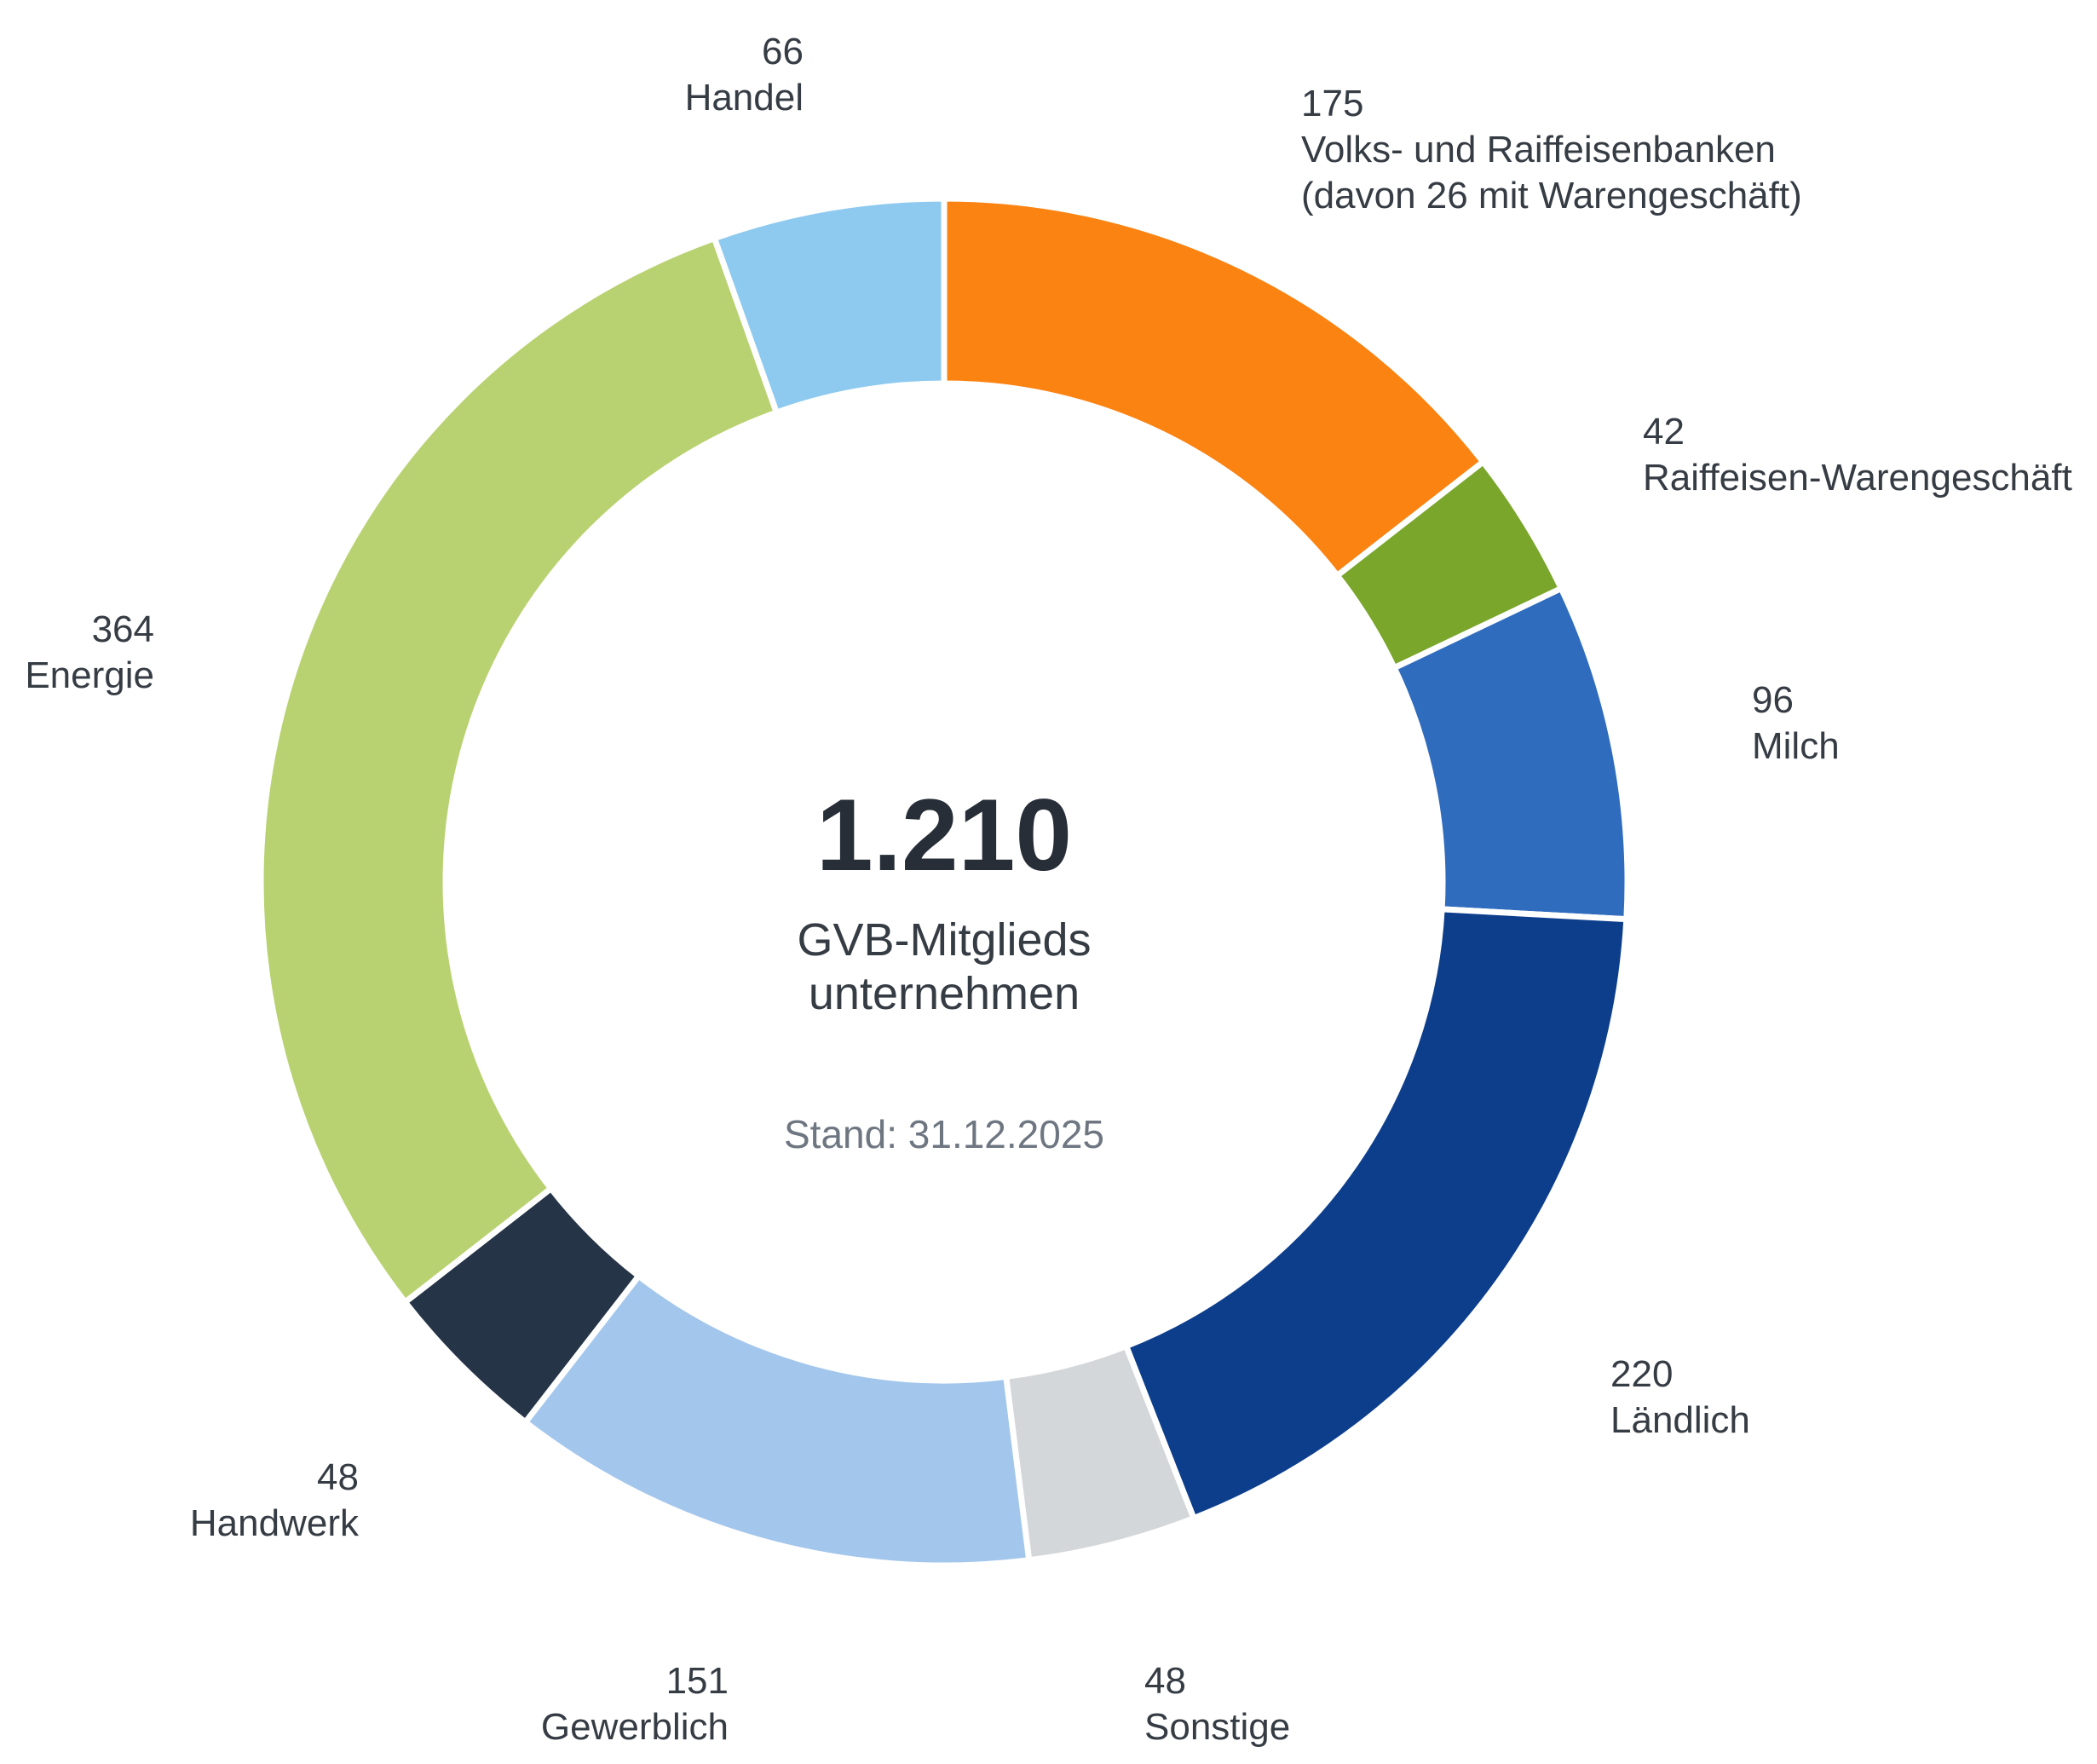  Describe the element at coordinates (1680, 1420) in the screenshot. I see `label-laendlich-name: Ländlich` at that location.